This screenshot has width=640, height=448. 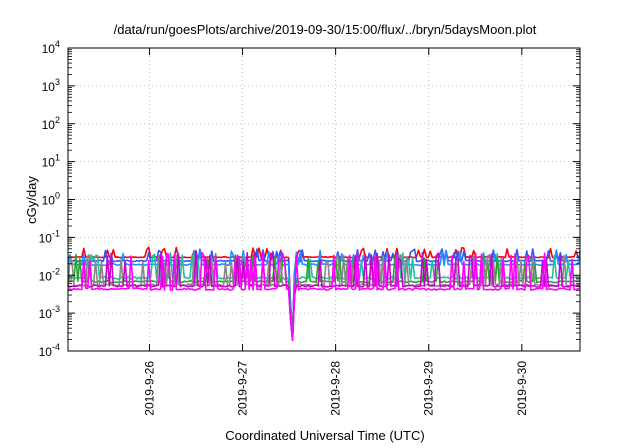 What do you see at coordinates (31, 200) in the screenshot?
I see `y-axis-label: cGy/day` at bounding box center [31, 200].